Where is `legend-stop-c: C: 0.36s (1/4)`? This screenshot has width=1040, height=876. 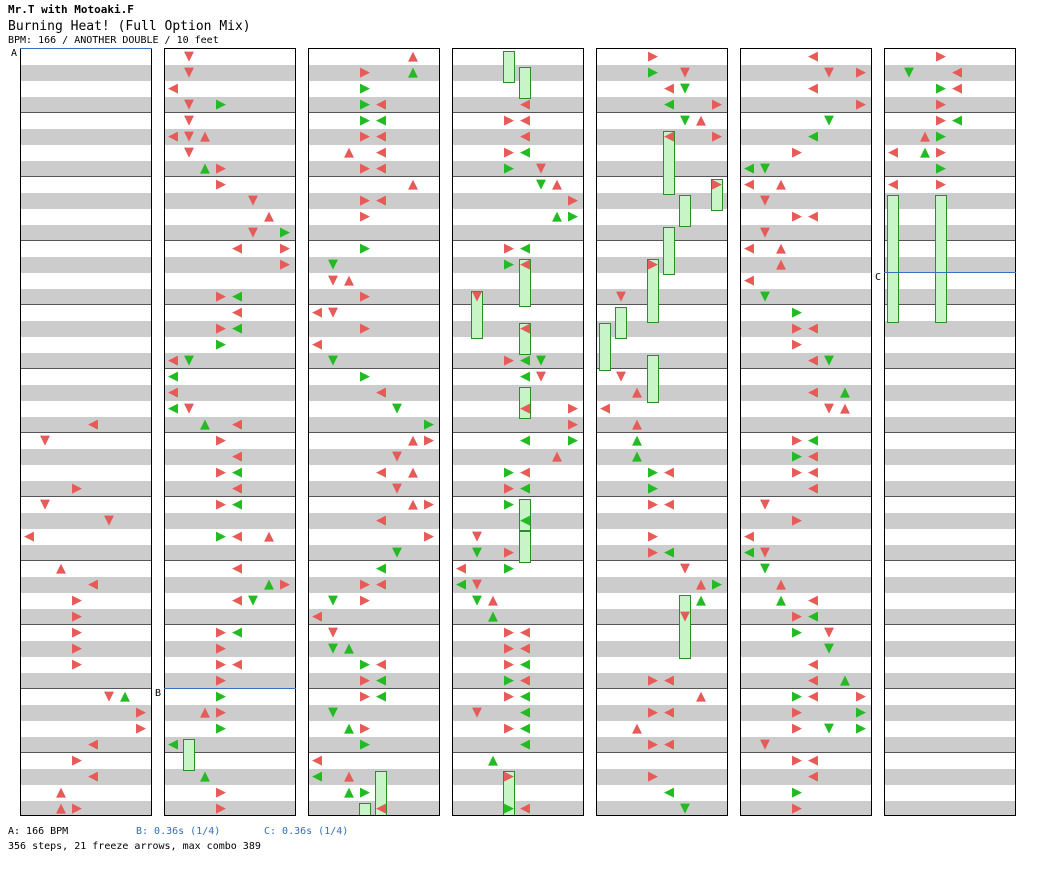 legend-stop-c: C: 0.36s (1/4) is located at coordinates (306, 831).